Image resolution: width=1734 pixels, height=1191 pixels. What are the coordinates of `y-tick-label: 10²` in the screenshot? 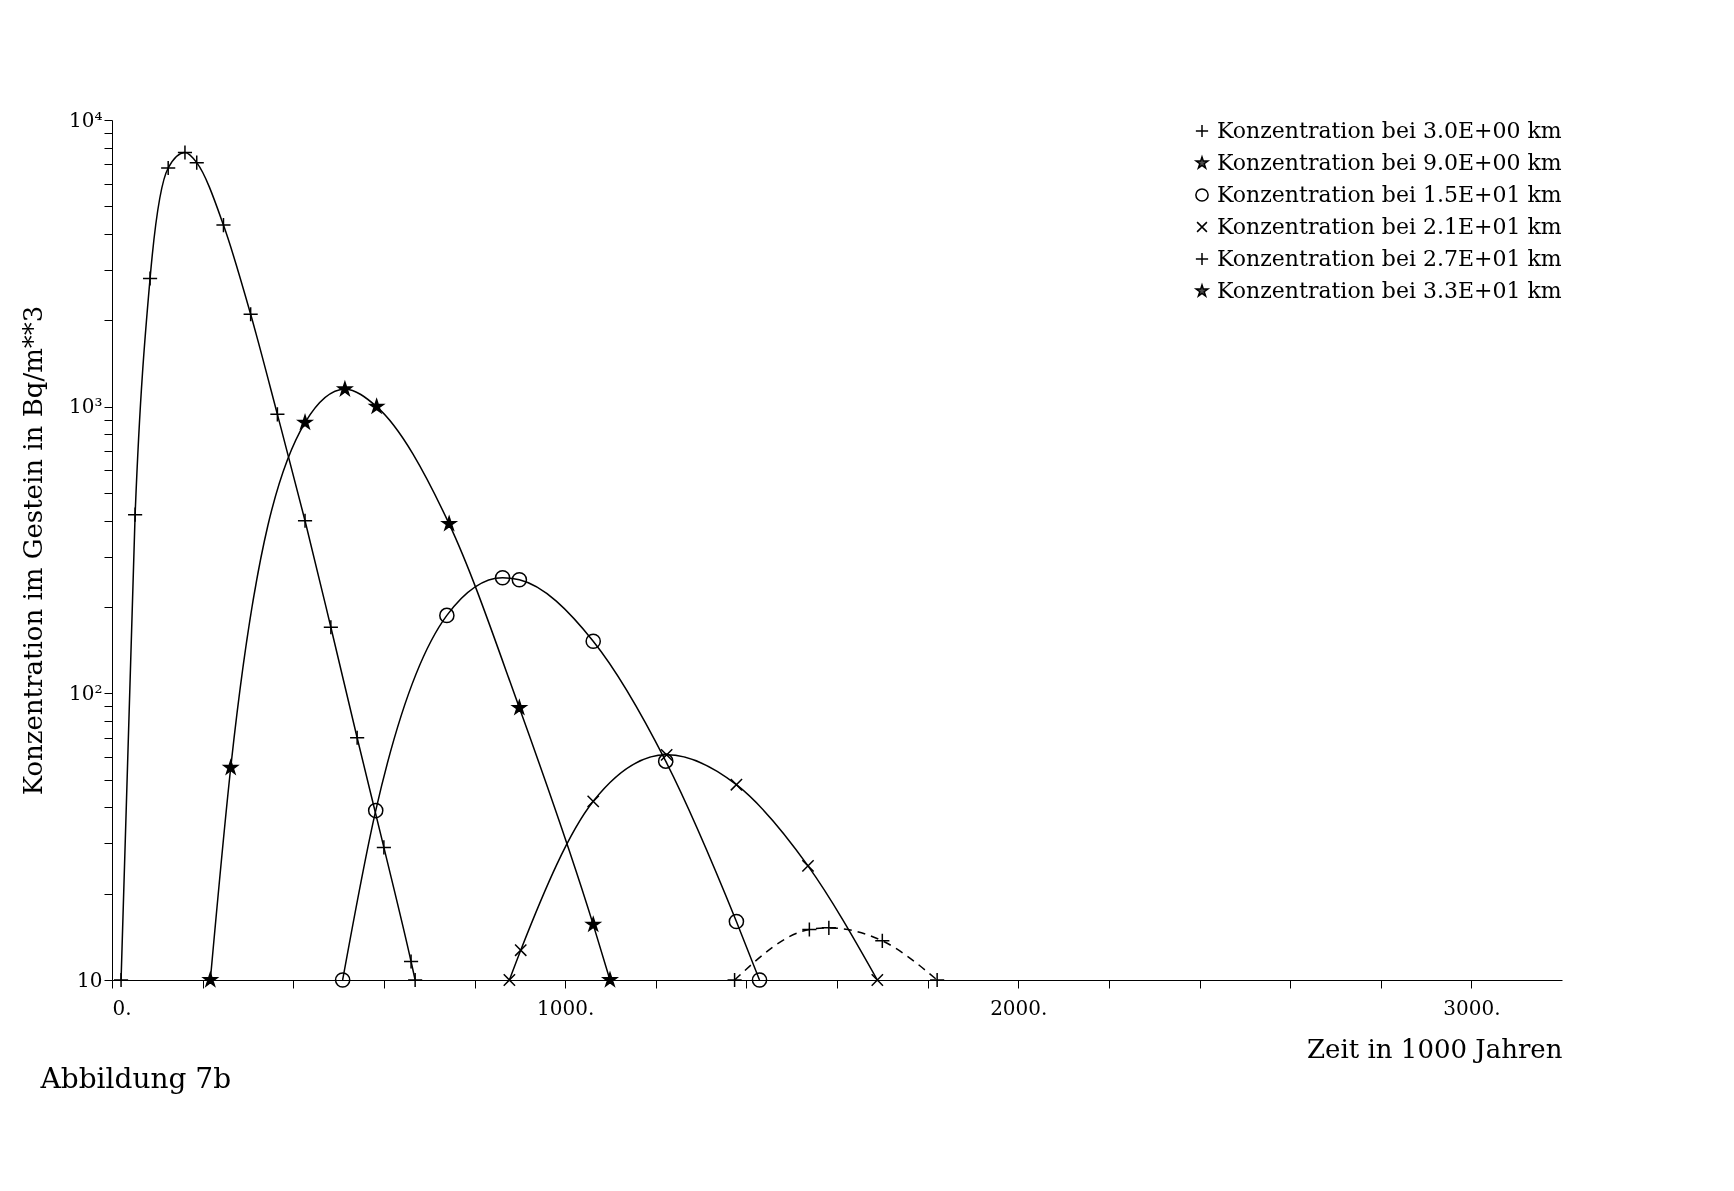 It's located at (86, 692).